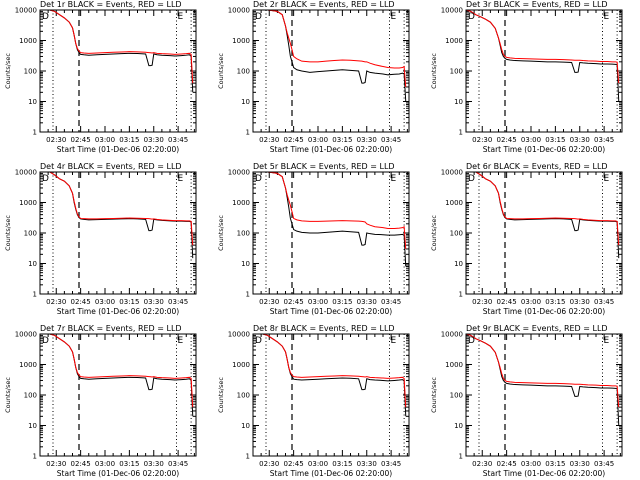 The height and width of the screenshot is (480, 640). What do you see at coordinates (537, 328) in the screenshot?
I see `panel-title: Det 9r BLACK = Events, RED = LLD` at bounding box center [537, 328].